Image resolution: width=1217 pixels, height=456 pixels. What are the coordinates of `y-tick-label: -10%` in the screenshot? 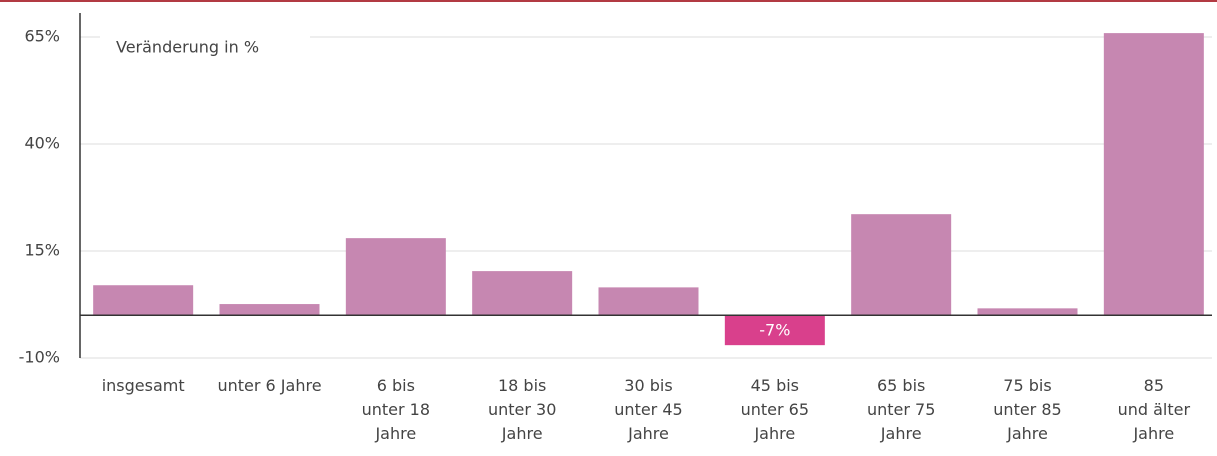 It's located at (39, 357).